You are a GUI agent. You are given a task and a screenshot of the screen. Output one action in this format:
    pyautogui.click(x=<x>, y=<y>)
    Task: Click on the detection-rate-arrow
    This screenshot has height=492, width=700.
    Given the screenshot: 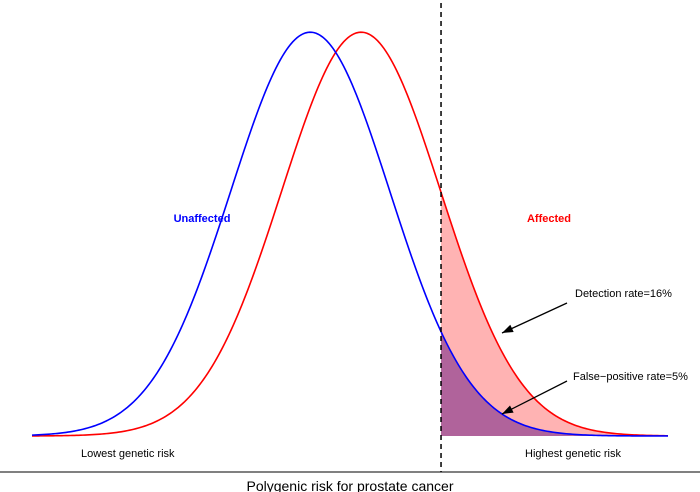 What is the action you would take?
    pyautogui.click(x=534, y=318)
    